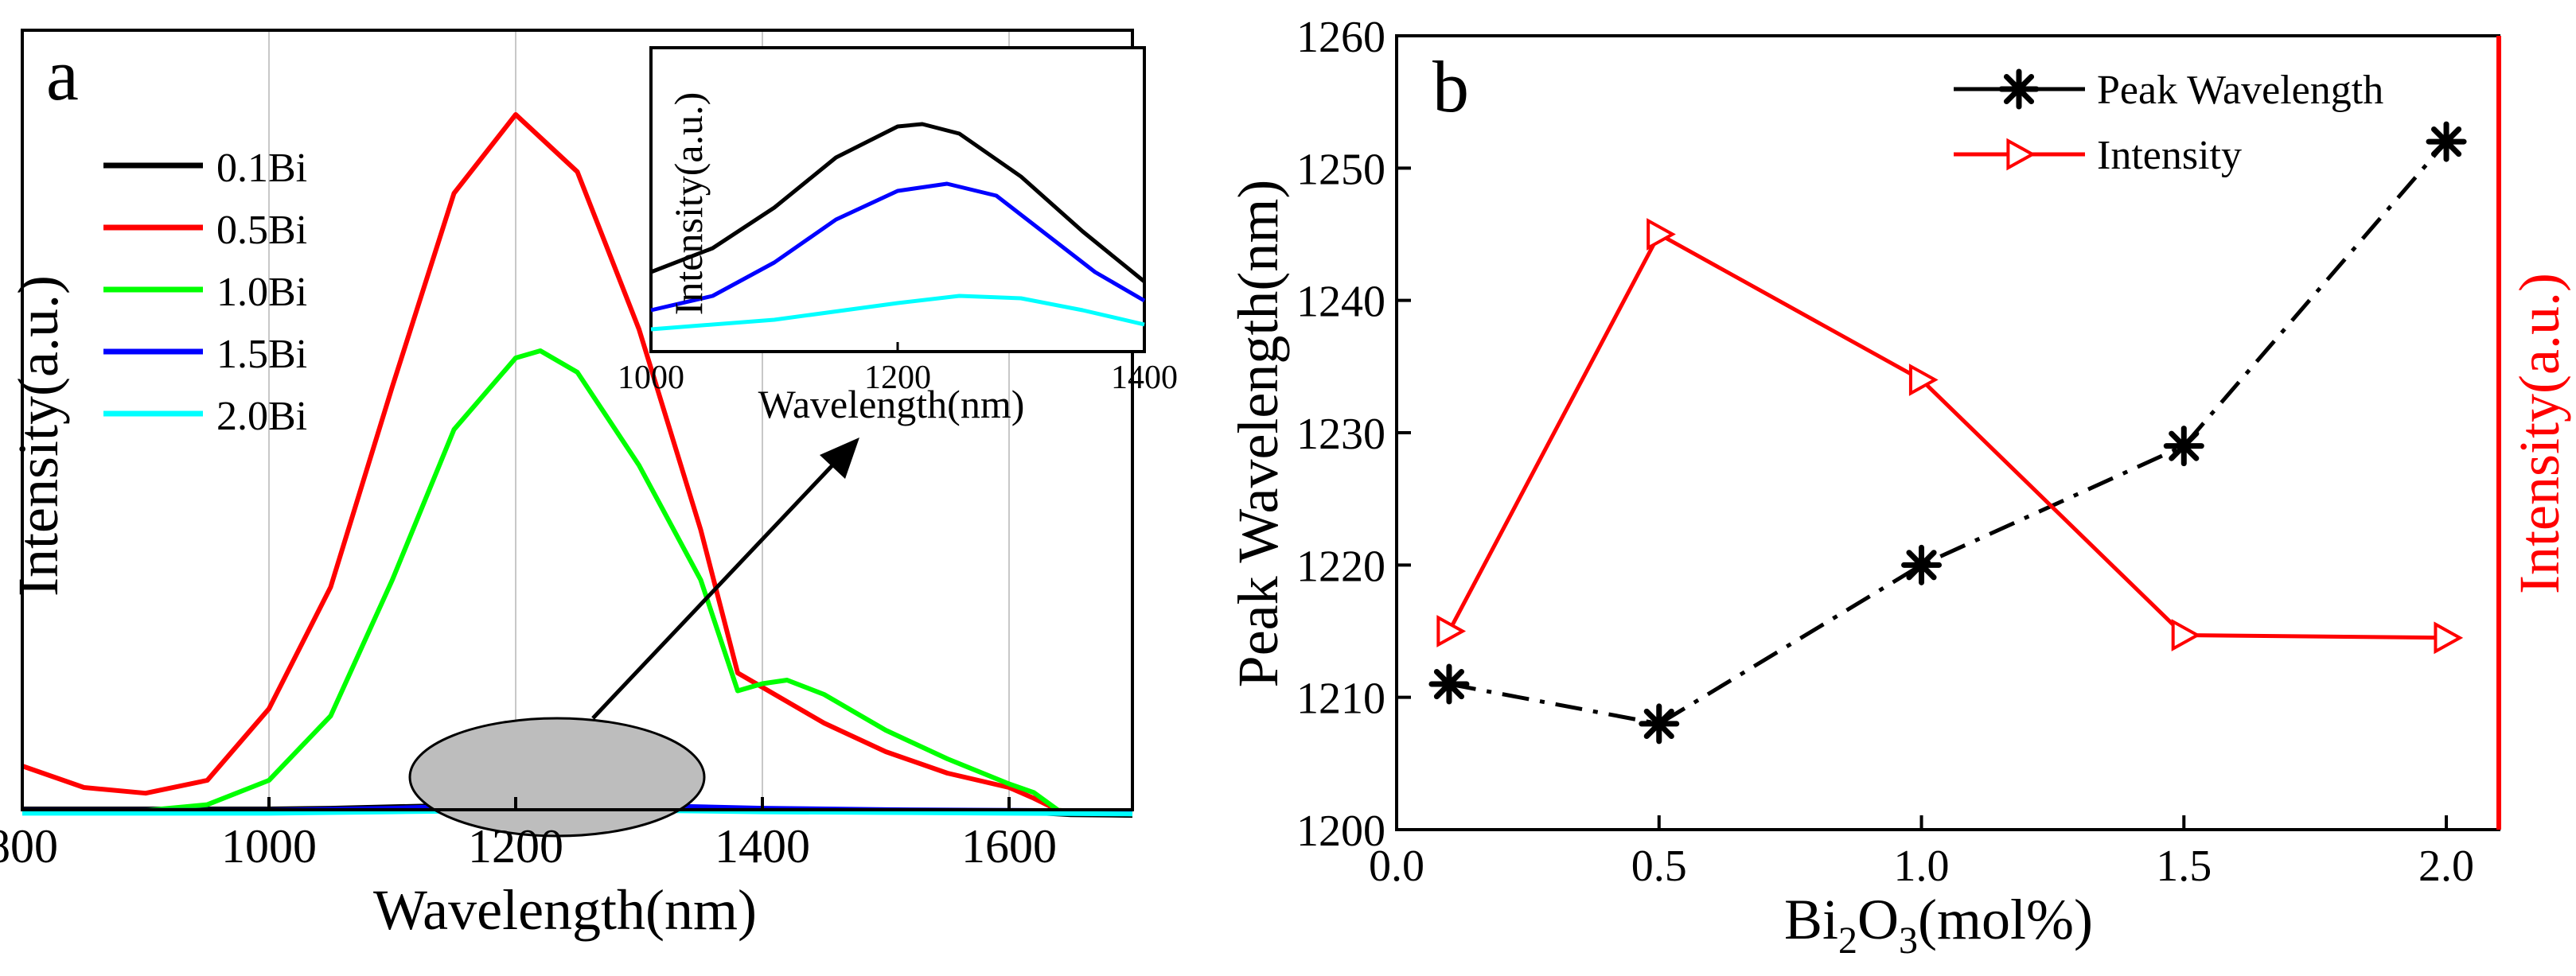 The image size is (2576, 976). Describe the element at coordinates (1144, 378) in the screenshot. I see `inset-x-tick-label: 1400` at that location.